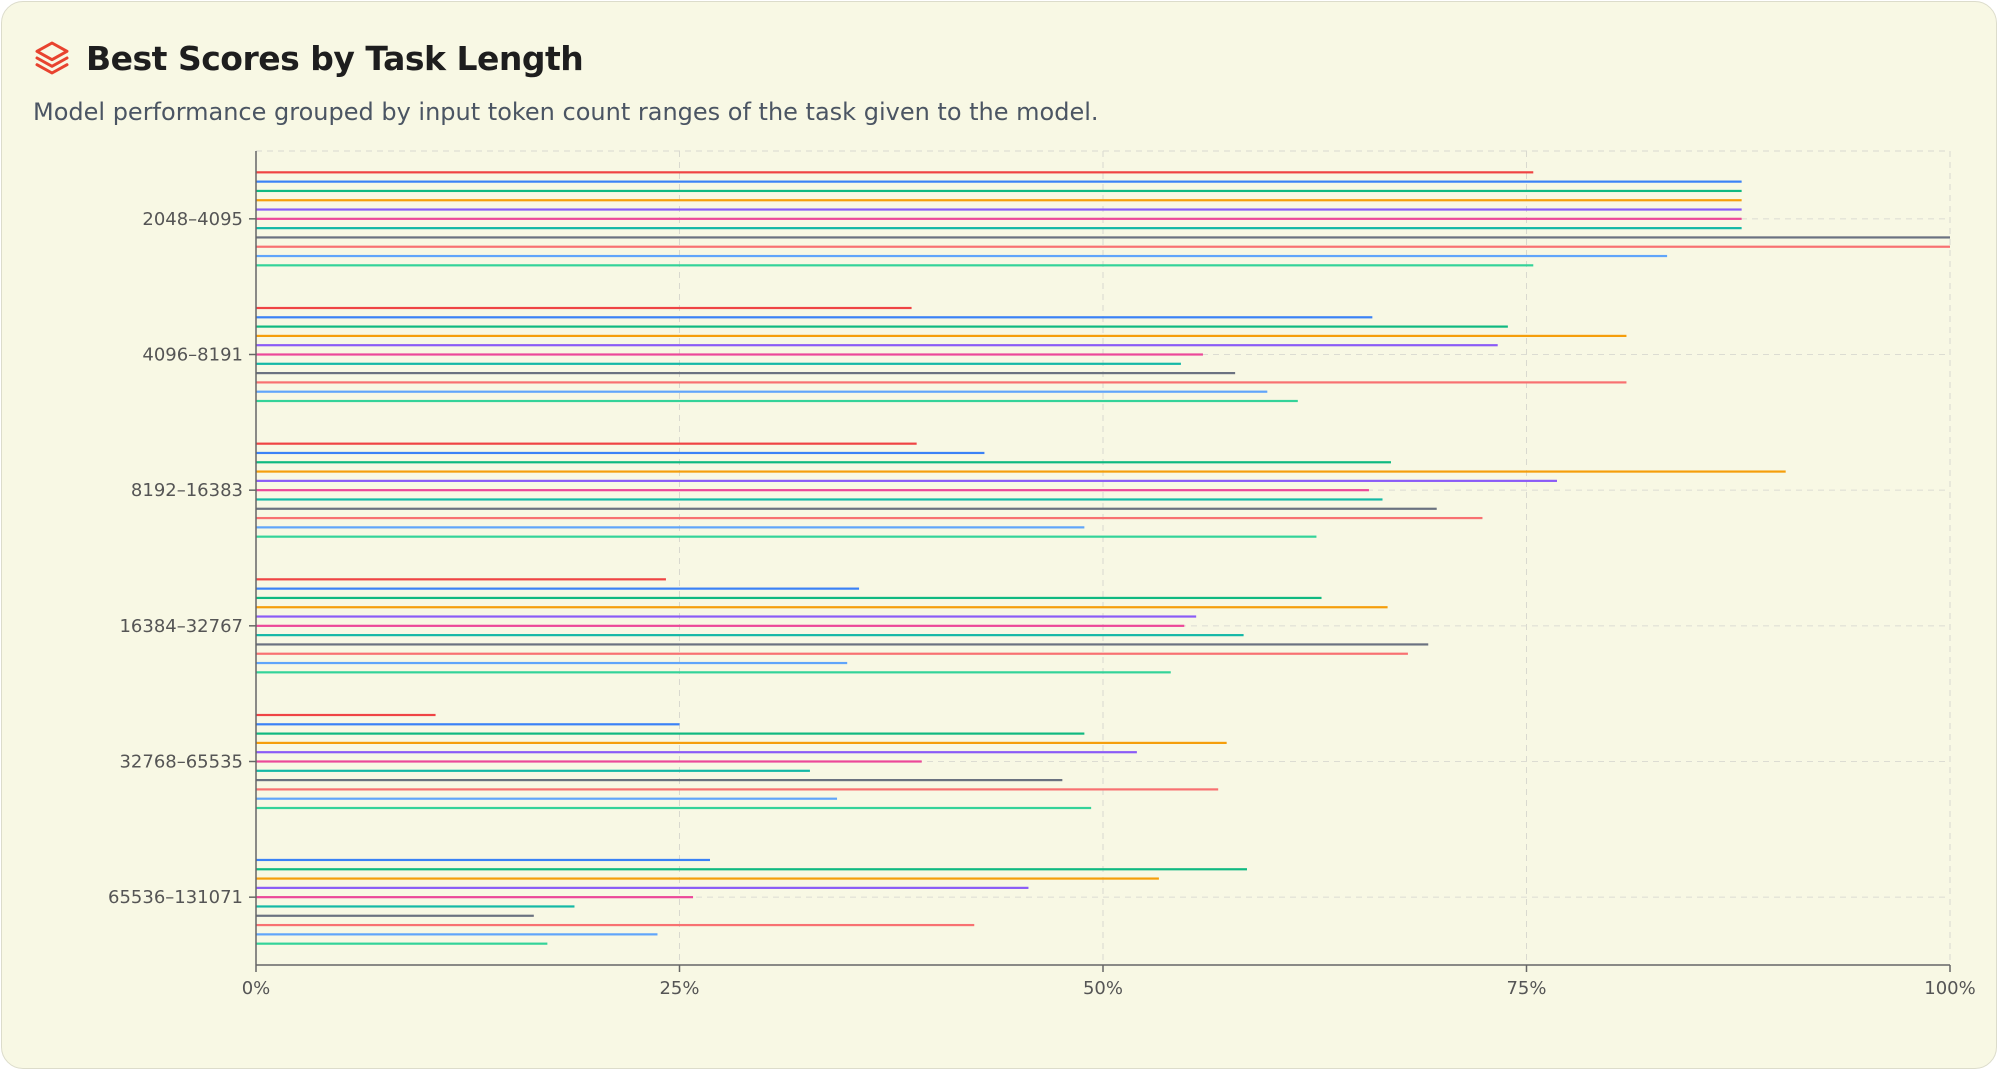 Image resolution: width=2000 pixels, height=1072 pixels. What do you see at coordinates (52, 58) in the screenshot?
I see `layers-icon` at bounding box center [52, 58].